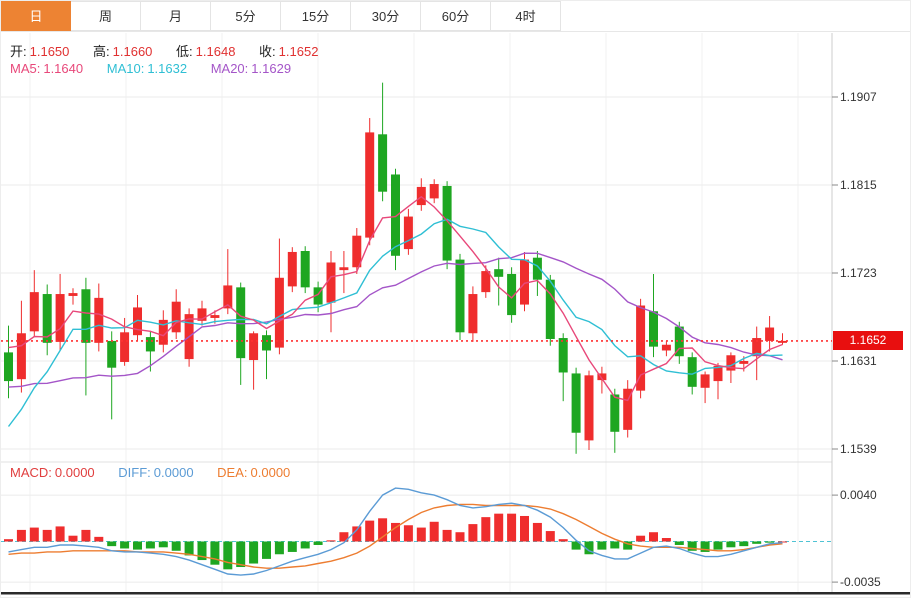 This screenshot has height=598, width=911. What do you see at coordinates (106, 16) in the screenshot?
I see `tab-week: 周` at bounding box center [106, 16].